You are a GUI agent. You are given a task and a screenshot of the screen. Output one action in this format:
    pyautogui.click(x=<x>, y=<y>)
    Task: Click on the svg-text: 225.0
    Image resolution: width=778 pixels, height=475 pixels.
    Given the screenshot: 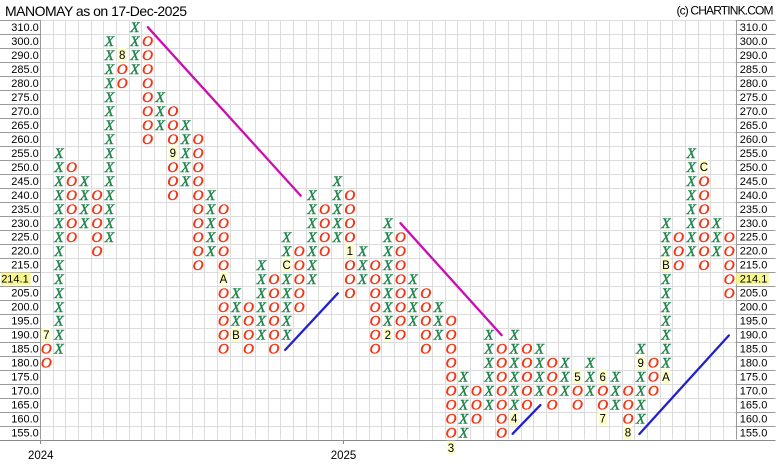 What is the action you would take?
    pyautogui.click(x=754, y=238)
    